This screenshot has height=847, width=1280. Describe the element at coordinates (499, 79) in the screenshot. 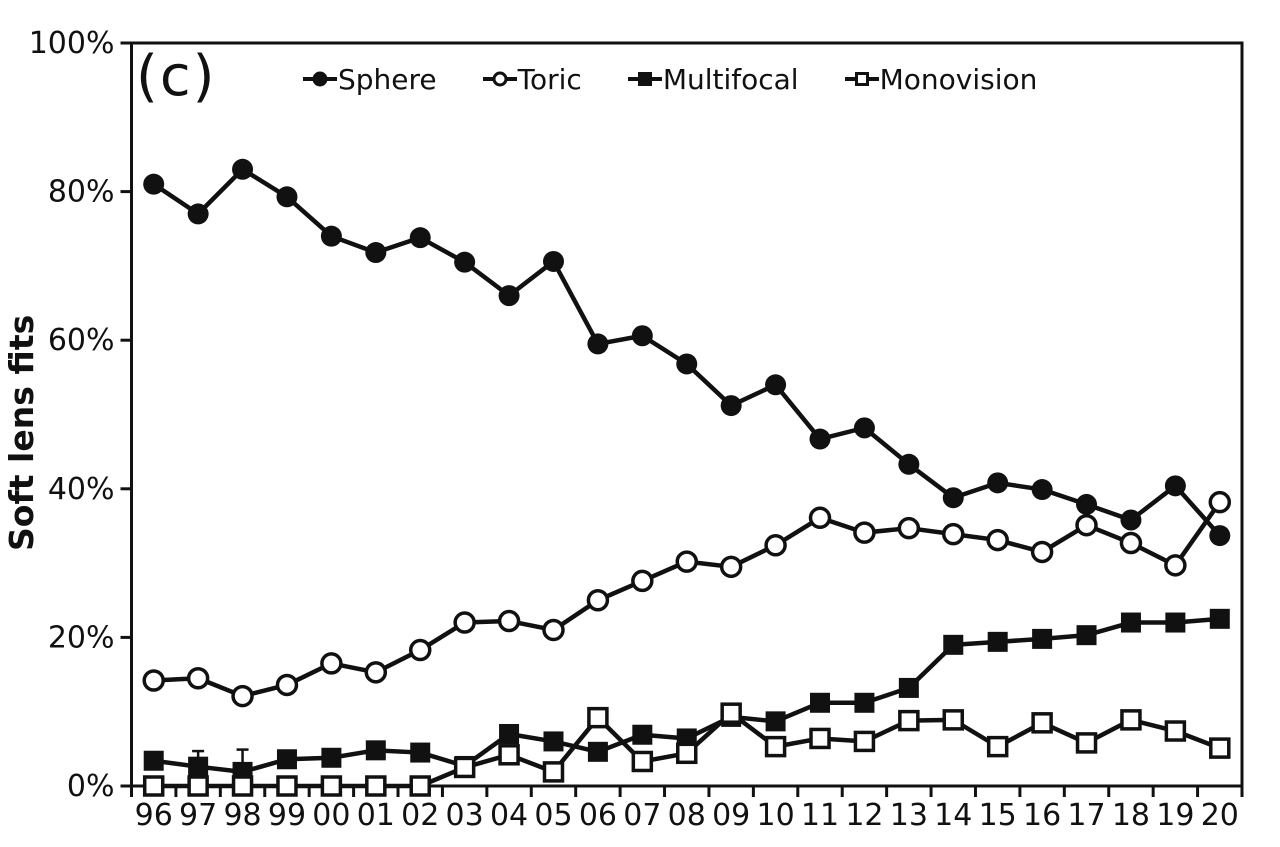

I see `toric-legend-marker-icon` at that location.